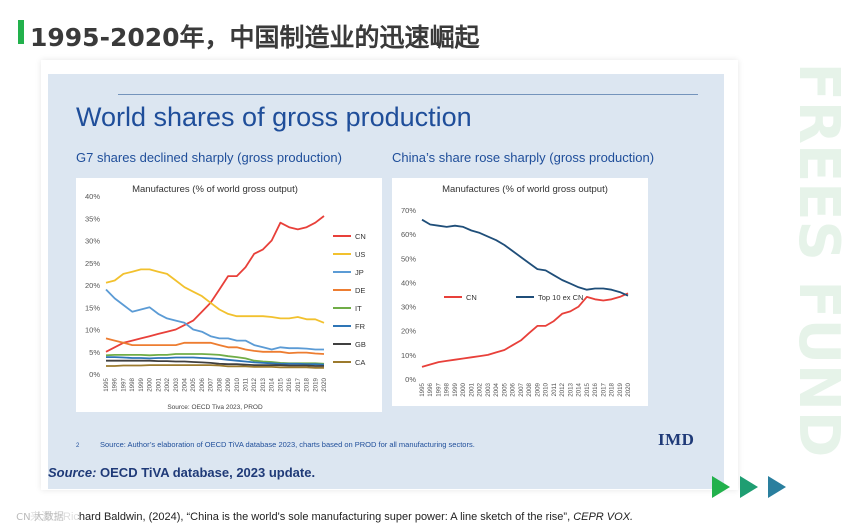  What do you see at coordinates (447, 389) in the screenshot?
I see `chart-2-xtick-label: 1998` at bounding box center [447, 389].